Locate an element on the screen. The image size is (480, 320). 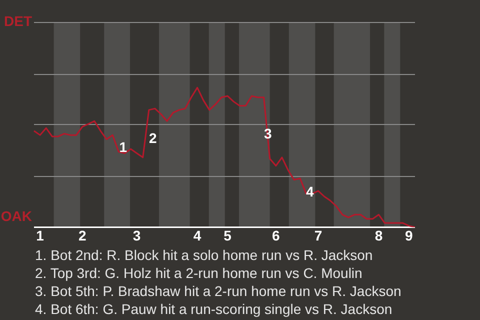
x-tick-label: 8 is located at coordinates (378, 235).